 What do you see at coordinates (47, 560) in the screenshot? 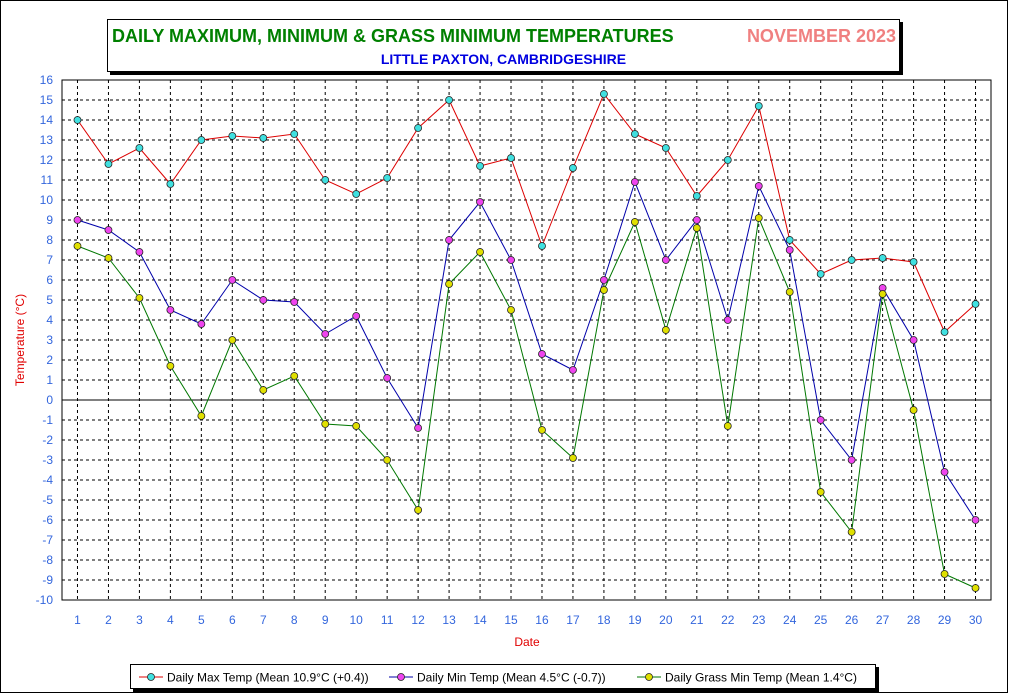
I see `y-tick-label: -8` at bounding box center [47, 560].